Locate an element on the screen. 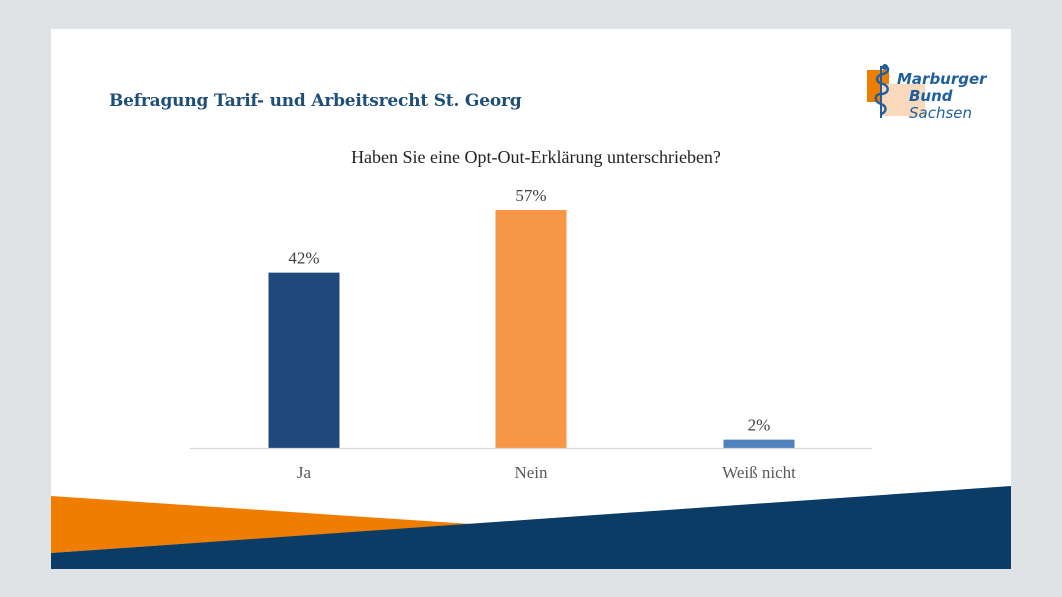 This screenshot has width=1062, height=597. footer-orange-shape is located at coordinates (261, 524).